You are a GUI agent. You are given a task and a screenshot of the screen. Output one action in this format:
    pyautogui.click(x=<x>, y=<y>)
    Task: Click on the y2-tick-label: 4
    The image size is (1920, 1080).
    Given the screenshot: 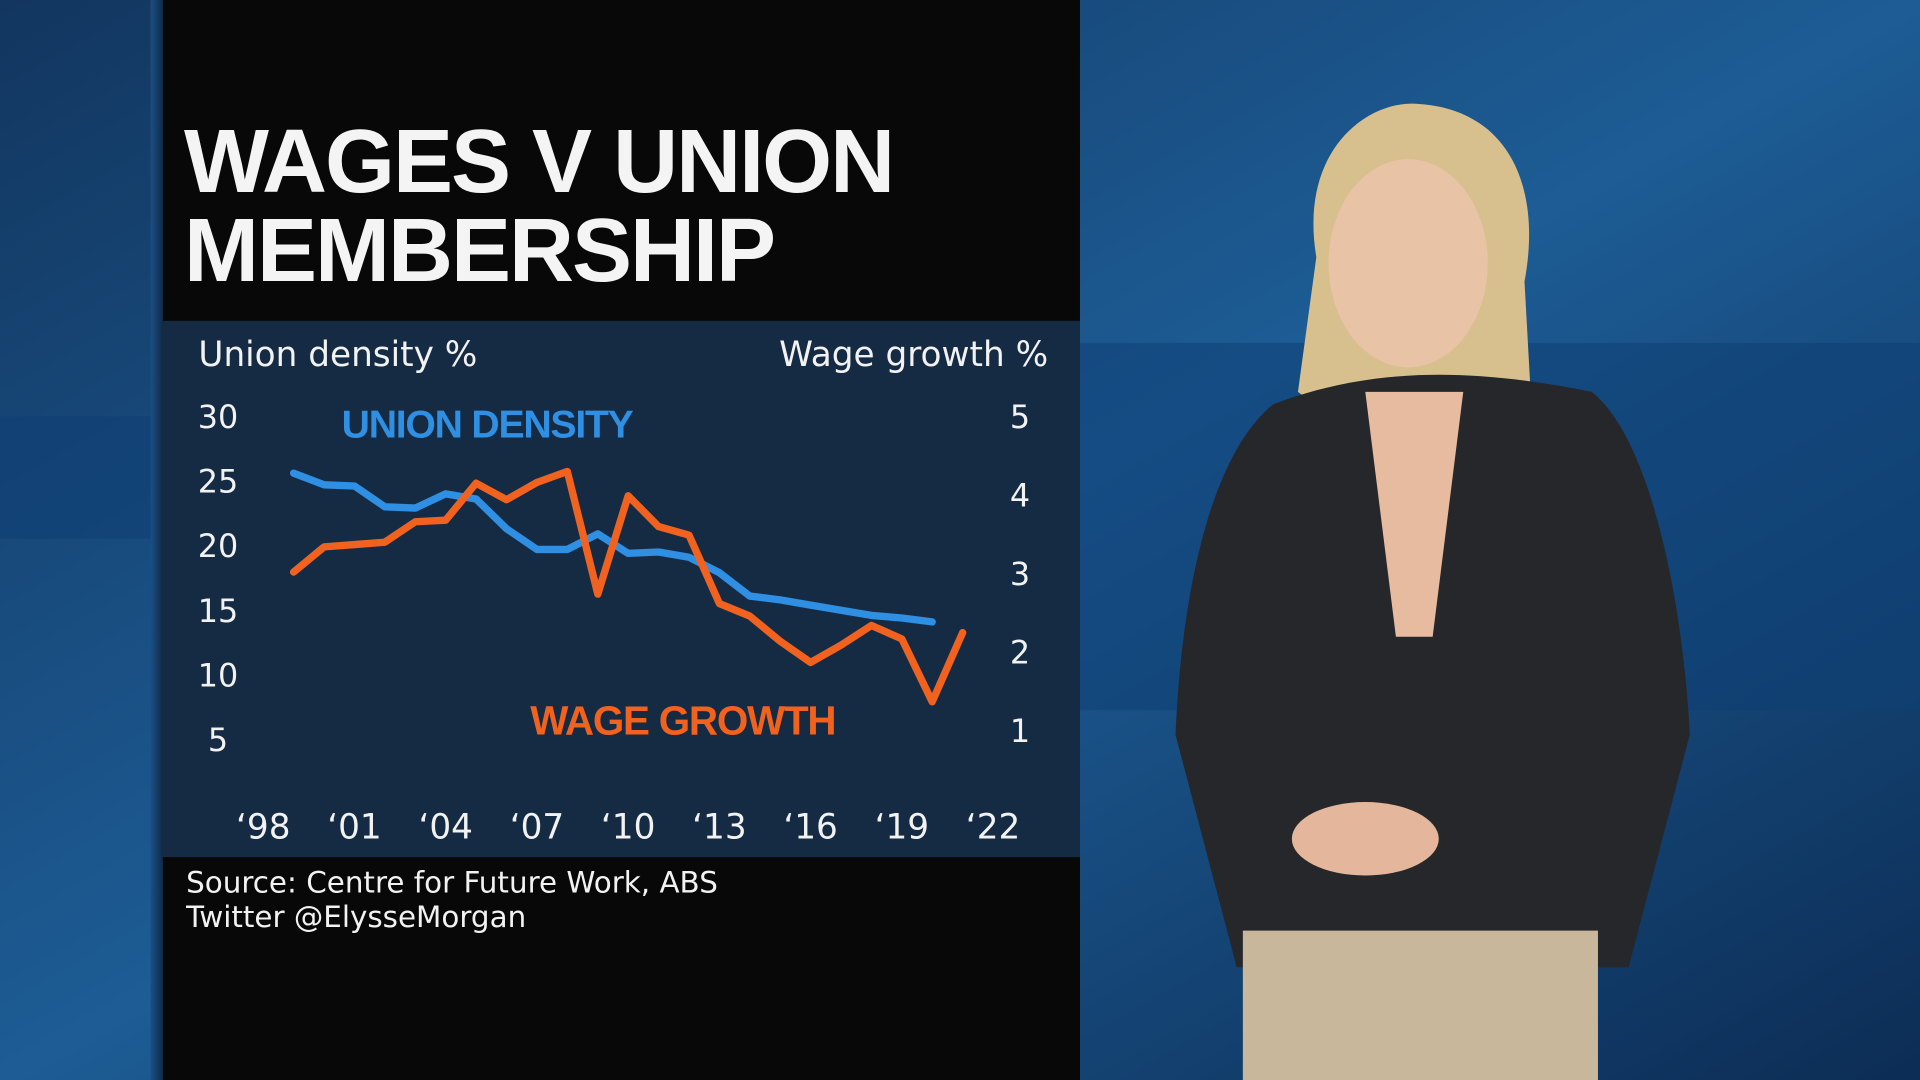 What is the action you would take?
    pyautogui.click(x=1020, y=495)
    